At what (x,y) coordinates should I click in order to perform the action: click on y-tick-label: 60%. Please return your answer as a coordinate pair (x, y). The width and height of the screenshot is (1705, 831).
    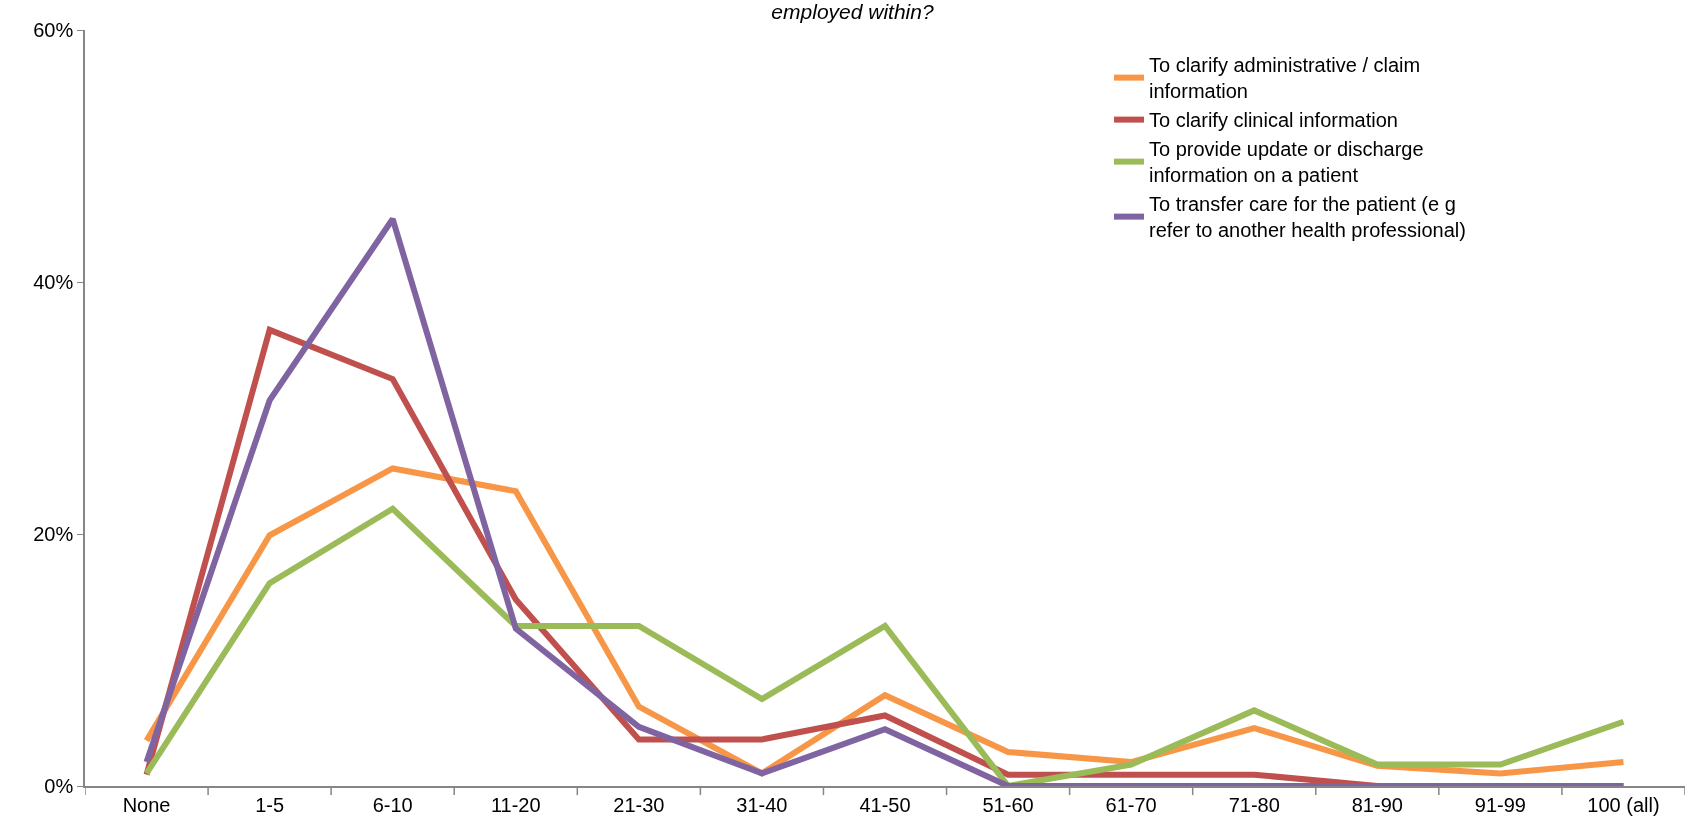
    Looking at the image, I should click on (53, 30).